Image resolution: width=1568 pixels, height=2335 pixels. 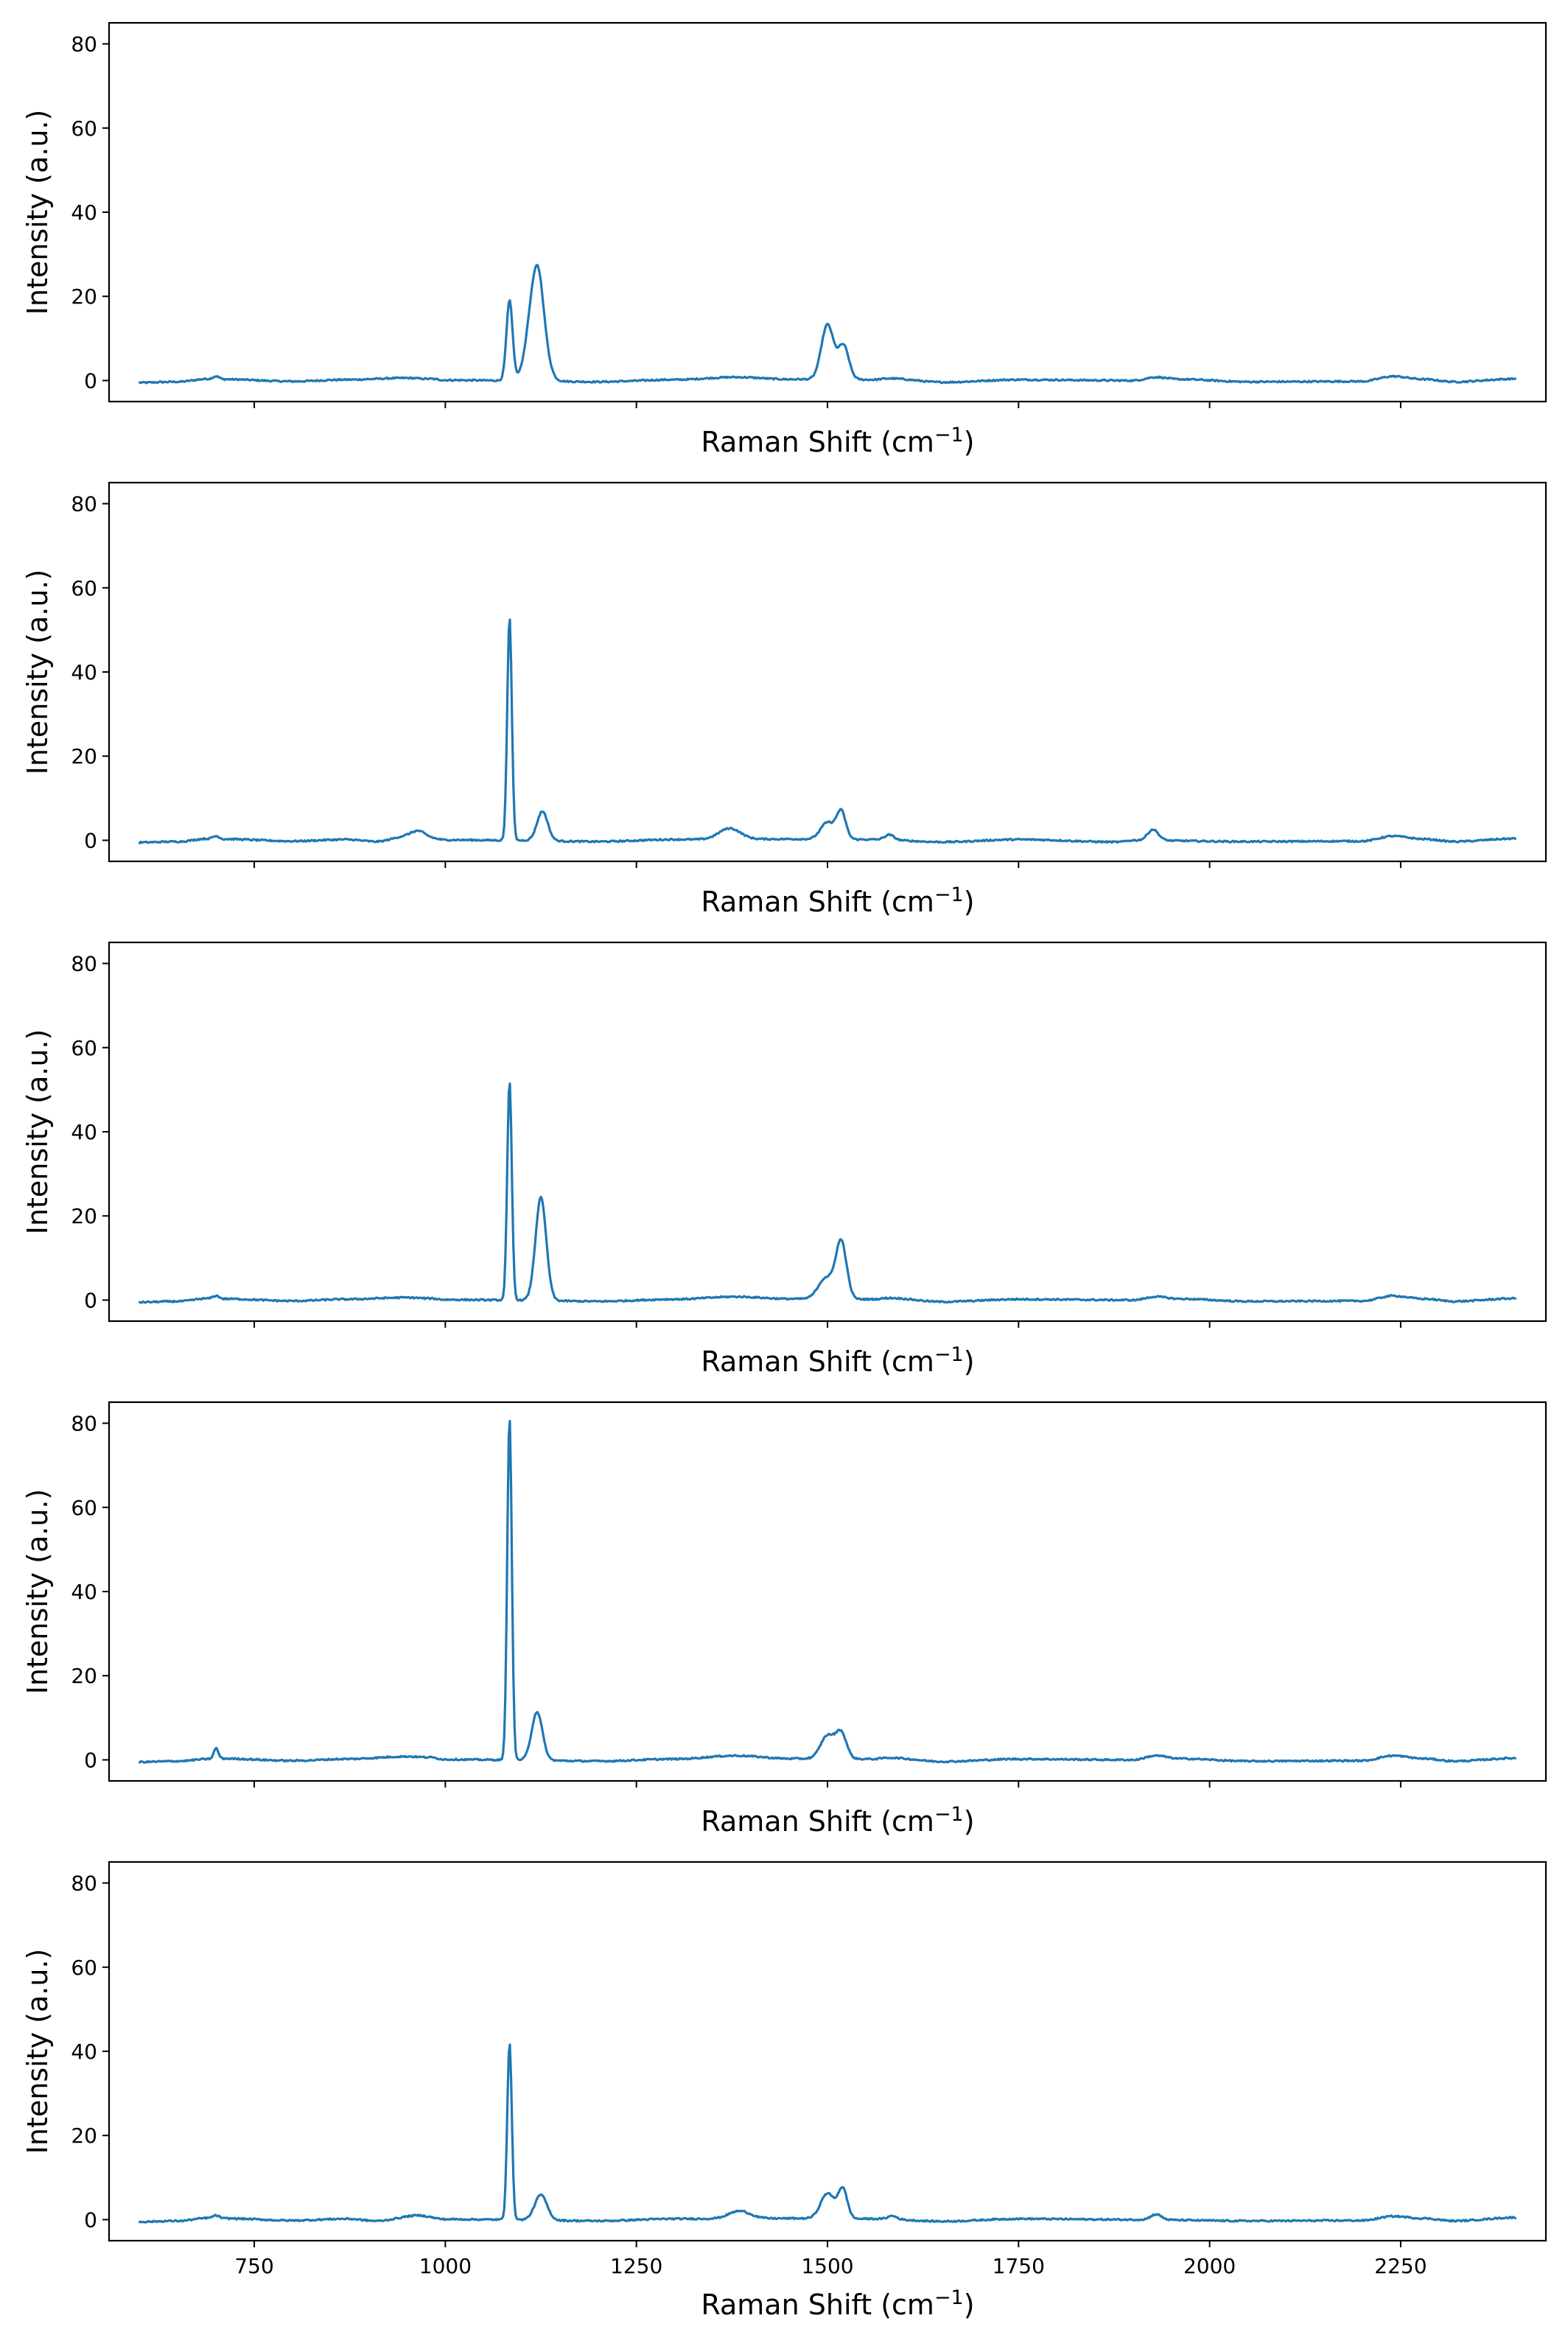 What do you see at coordinates (827, 2266) in the screenshot?
I see `x-tick-label: 1500` at bounding box center [827, 2266].